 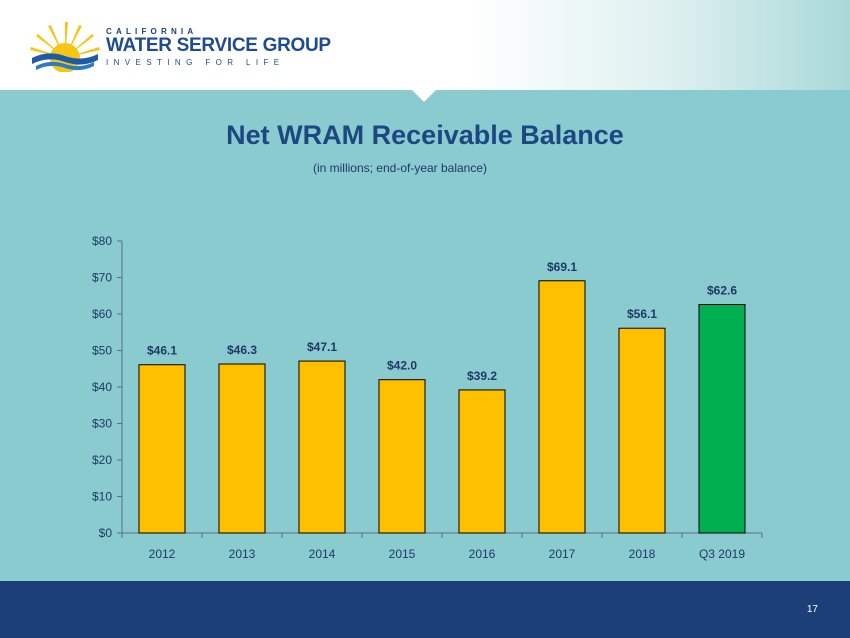 What do you see at coordinates (162, 351) in the screenshot?
I see `bar-value-label: $46.1` at bounding box center [162, 351].